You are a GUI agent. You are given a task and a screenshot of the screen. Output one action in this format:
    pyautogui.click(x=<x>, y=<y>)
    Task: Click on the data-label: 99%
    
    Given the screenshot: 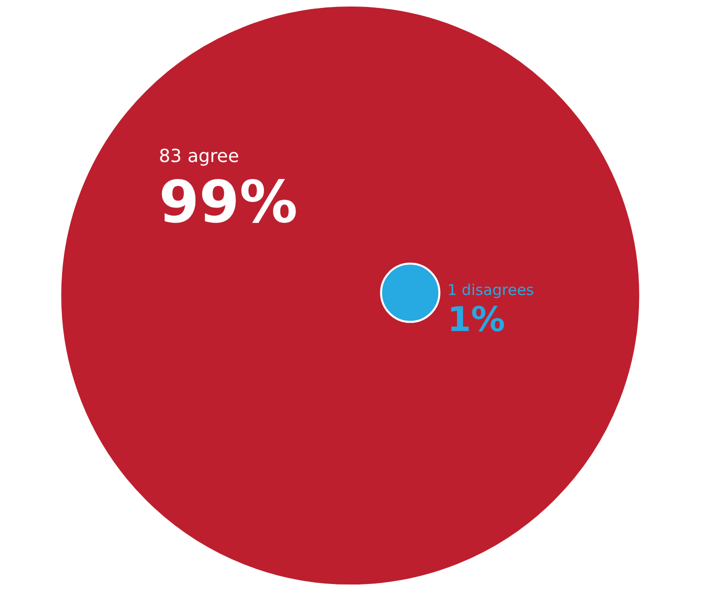 What is the action you would take?
    pyautogui.click(x=228, y=202)
    